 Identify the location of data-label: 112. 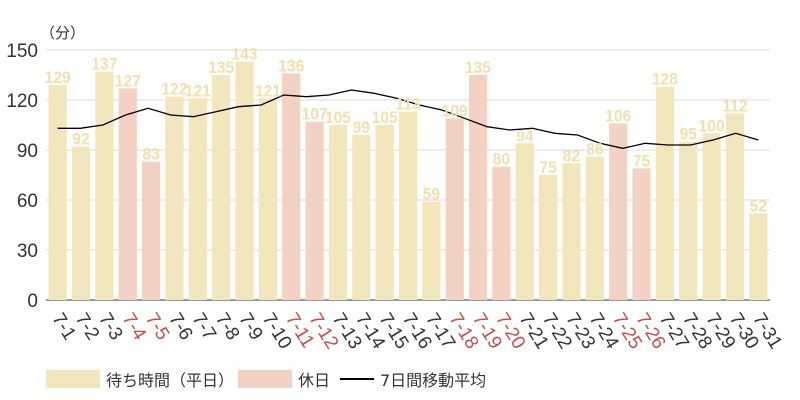
(734, 106).